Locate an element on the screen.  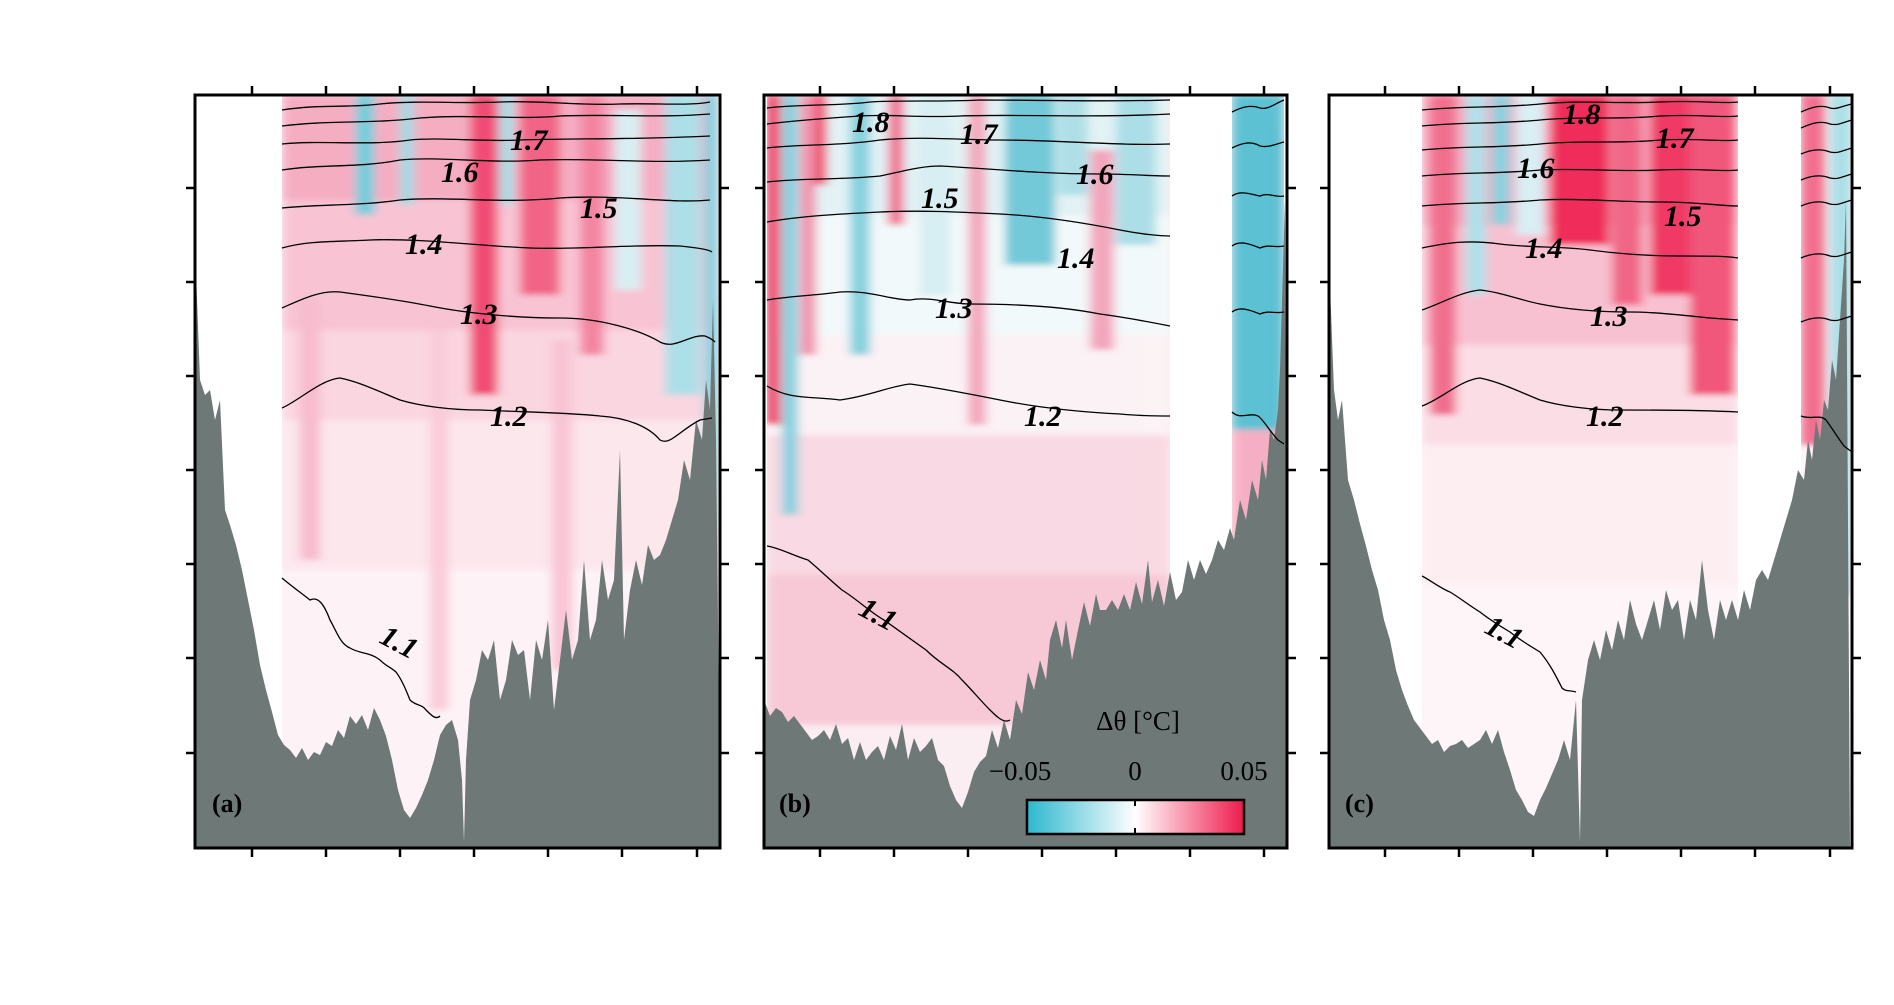
contour-label-c-5: 1.5 is located at coordinates (1683, 216).